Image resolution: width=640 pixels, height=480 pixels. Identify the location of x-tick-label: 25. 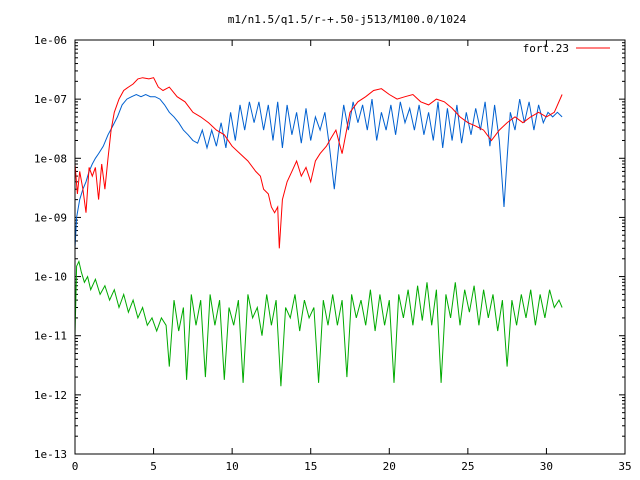
(467, 466).